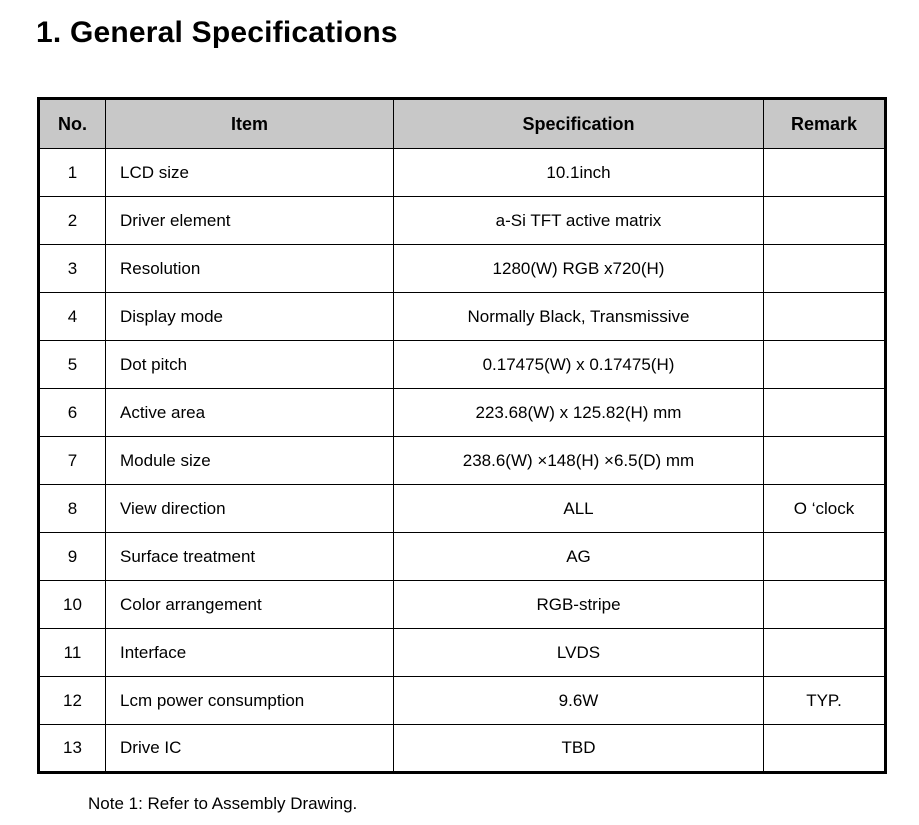  Describe the element at coordinates (578, 748) in the screenshot. I see `specification-cell: TBD` at that location.